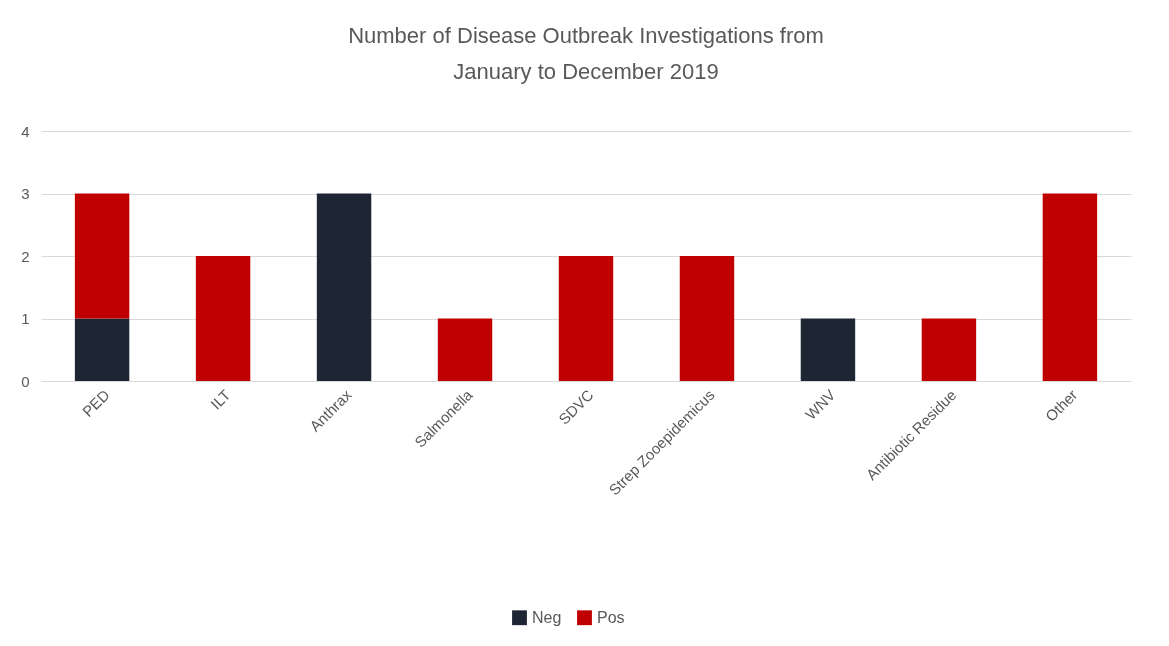  Describe the element at coordinates (25, 131) in the screenshot. I see `y-tick-label: 4` at that location.